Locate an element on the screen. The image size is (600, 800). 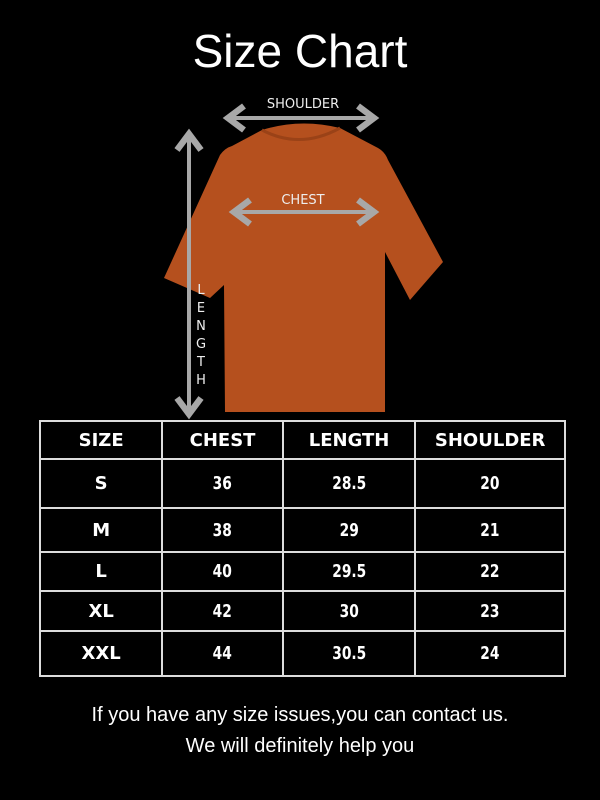
svg-text: N is located at coordinates (201, 326).